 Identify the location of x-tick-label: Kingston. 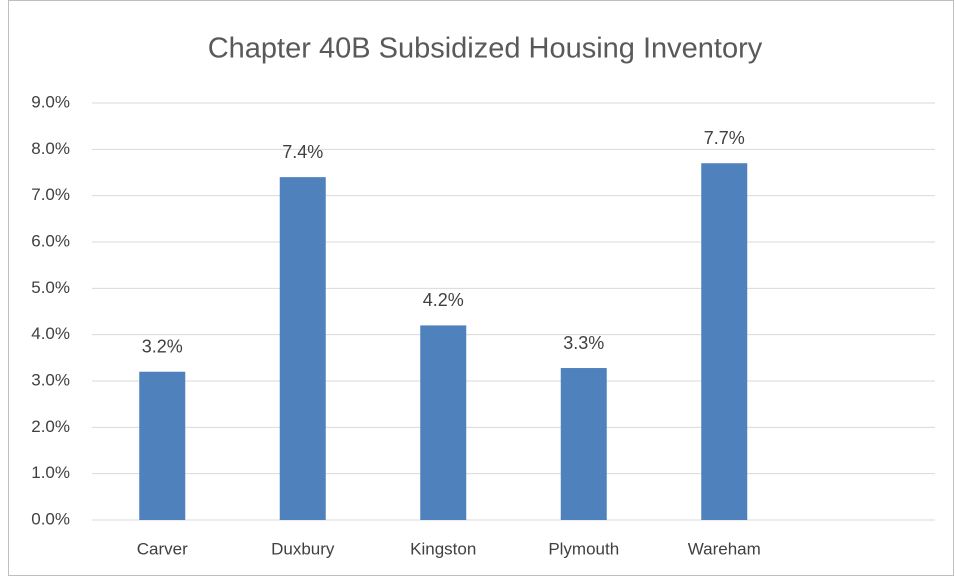
(443, 548).